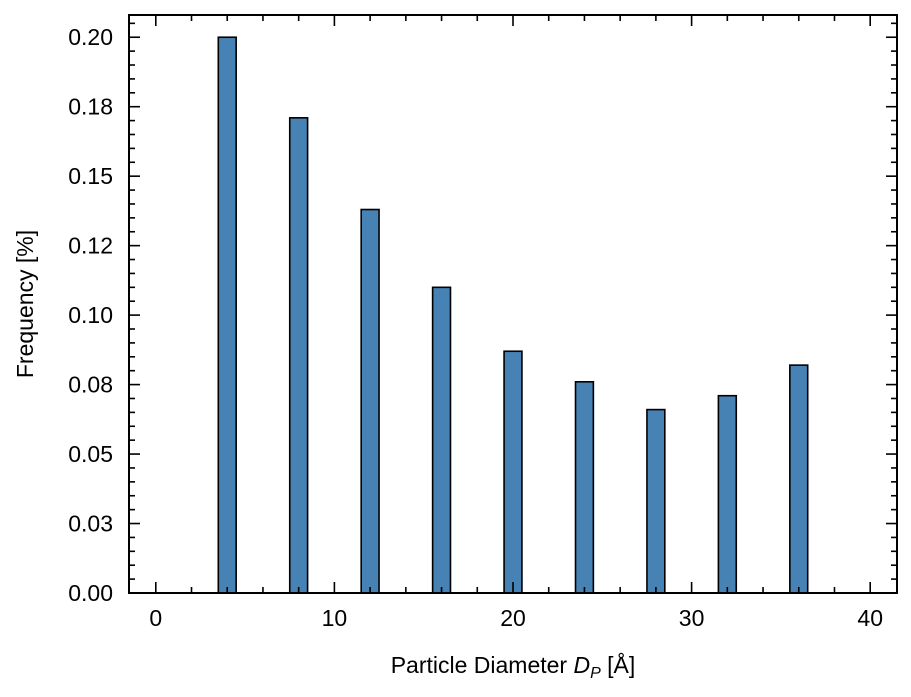 This screenshot has width=911, height=697. I want to click on y-tick-label: 0.10, so click(90, 315).